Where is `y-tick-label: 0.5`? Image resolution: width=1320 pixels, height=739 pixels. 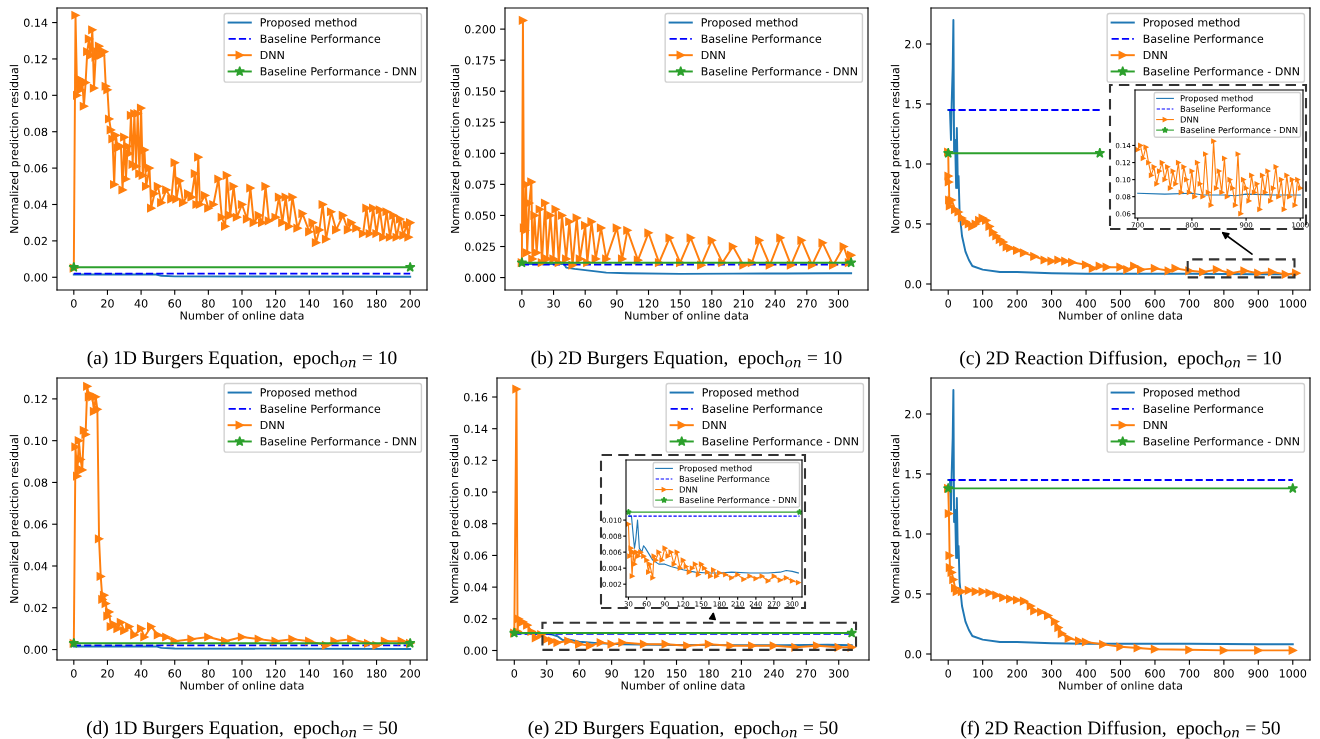 y-tick-label: 0.5 is located at coordinates (913, 224).